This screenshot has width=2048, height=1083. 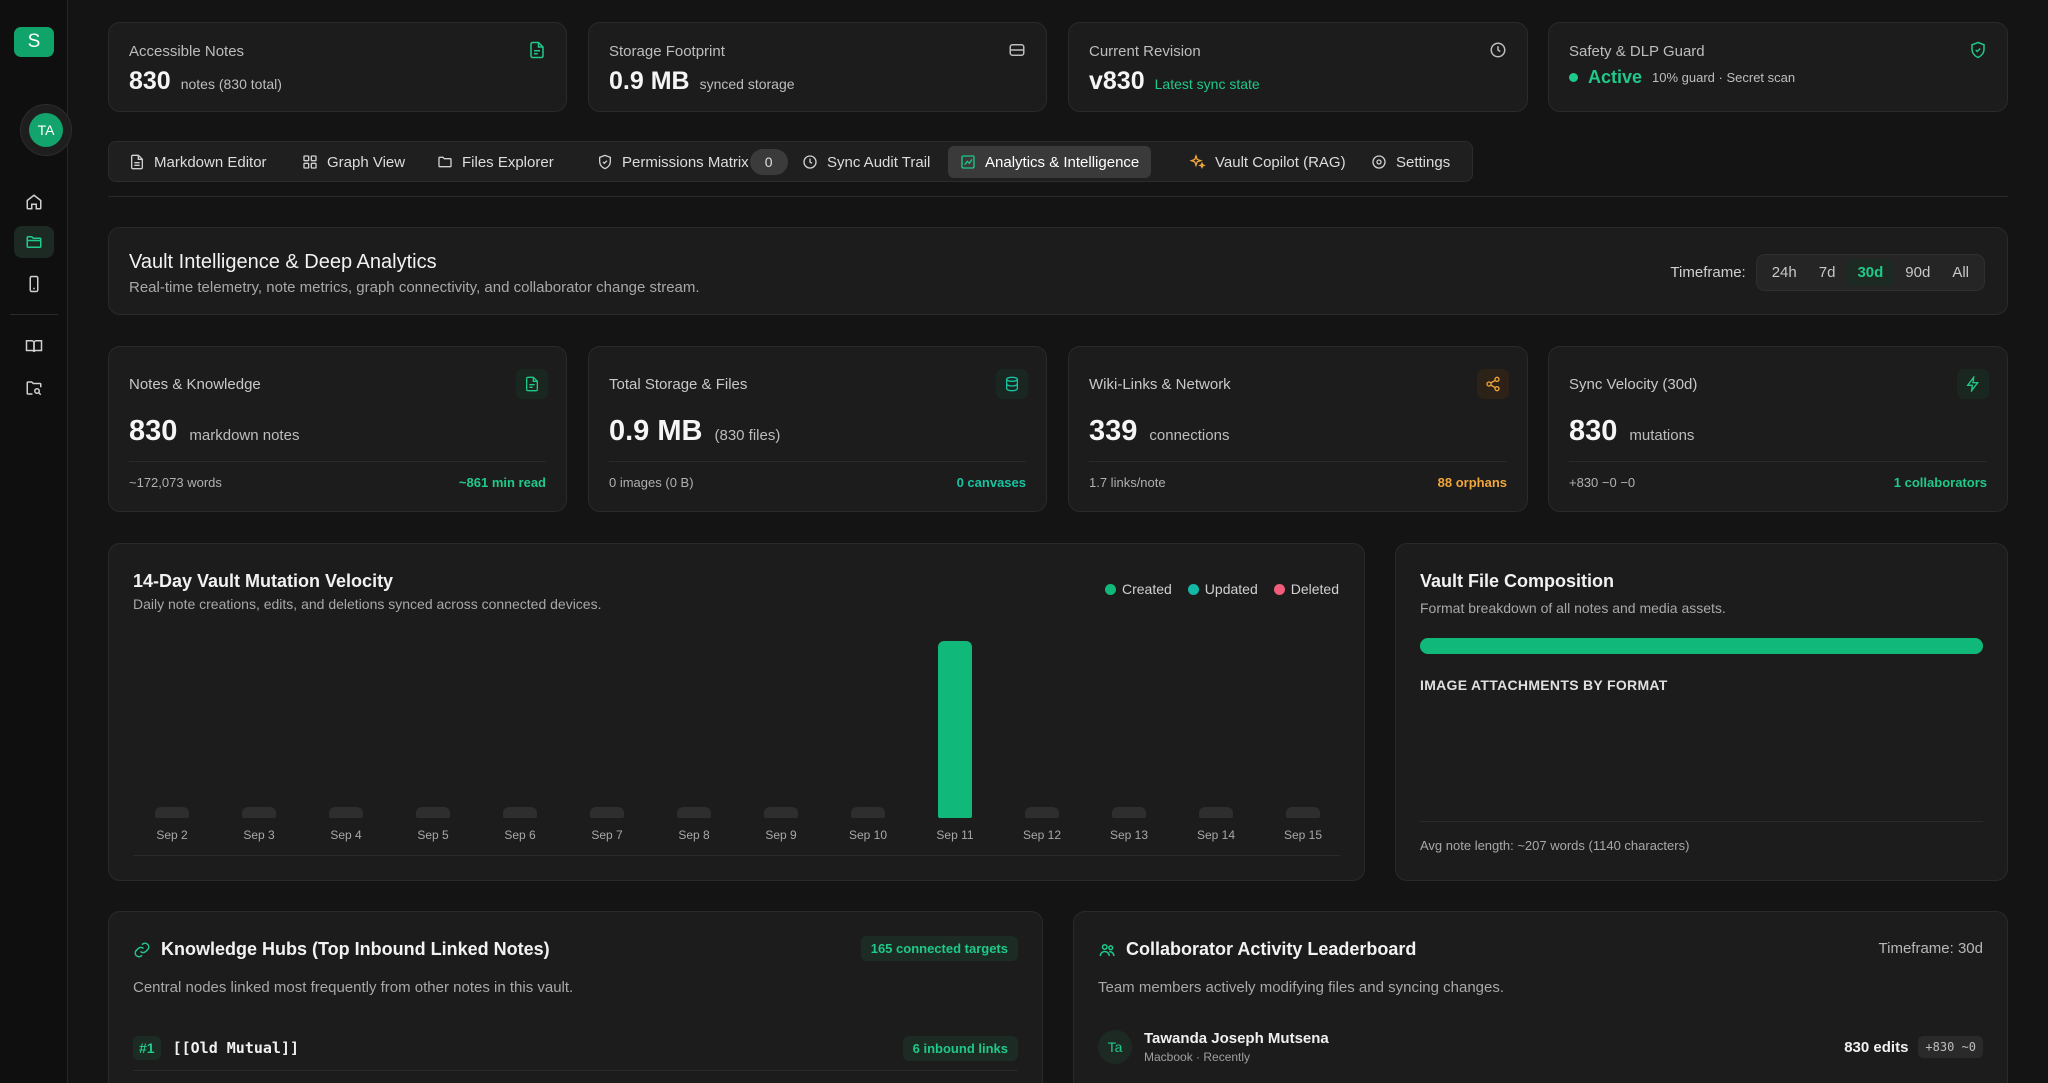 What do you see at coordinates (1117, 81) in the screenshot?
I see `card-value: v830` at bounding box center [1117, 81].